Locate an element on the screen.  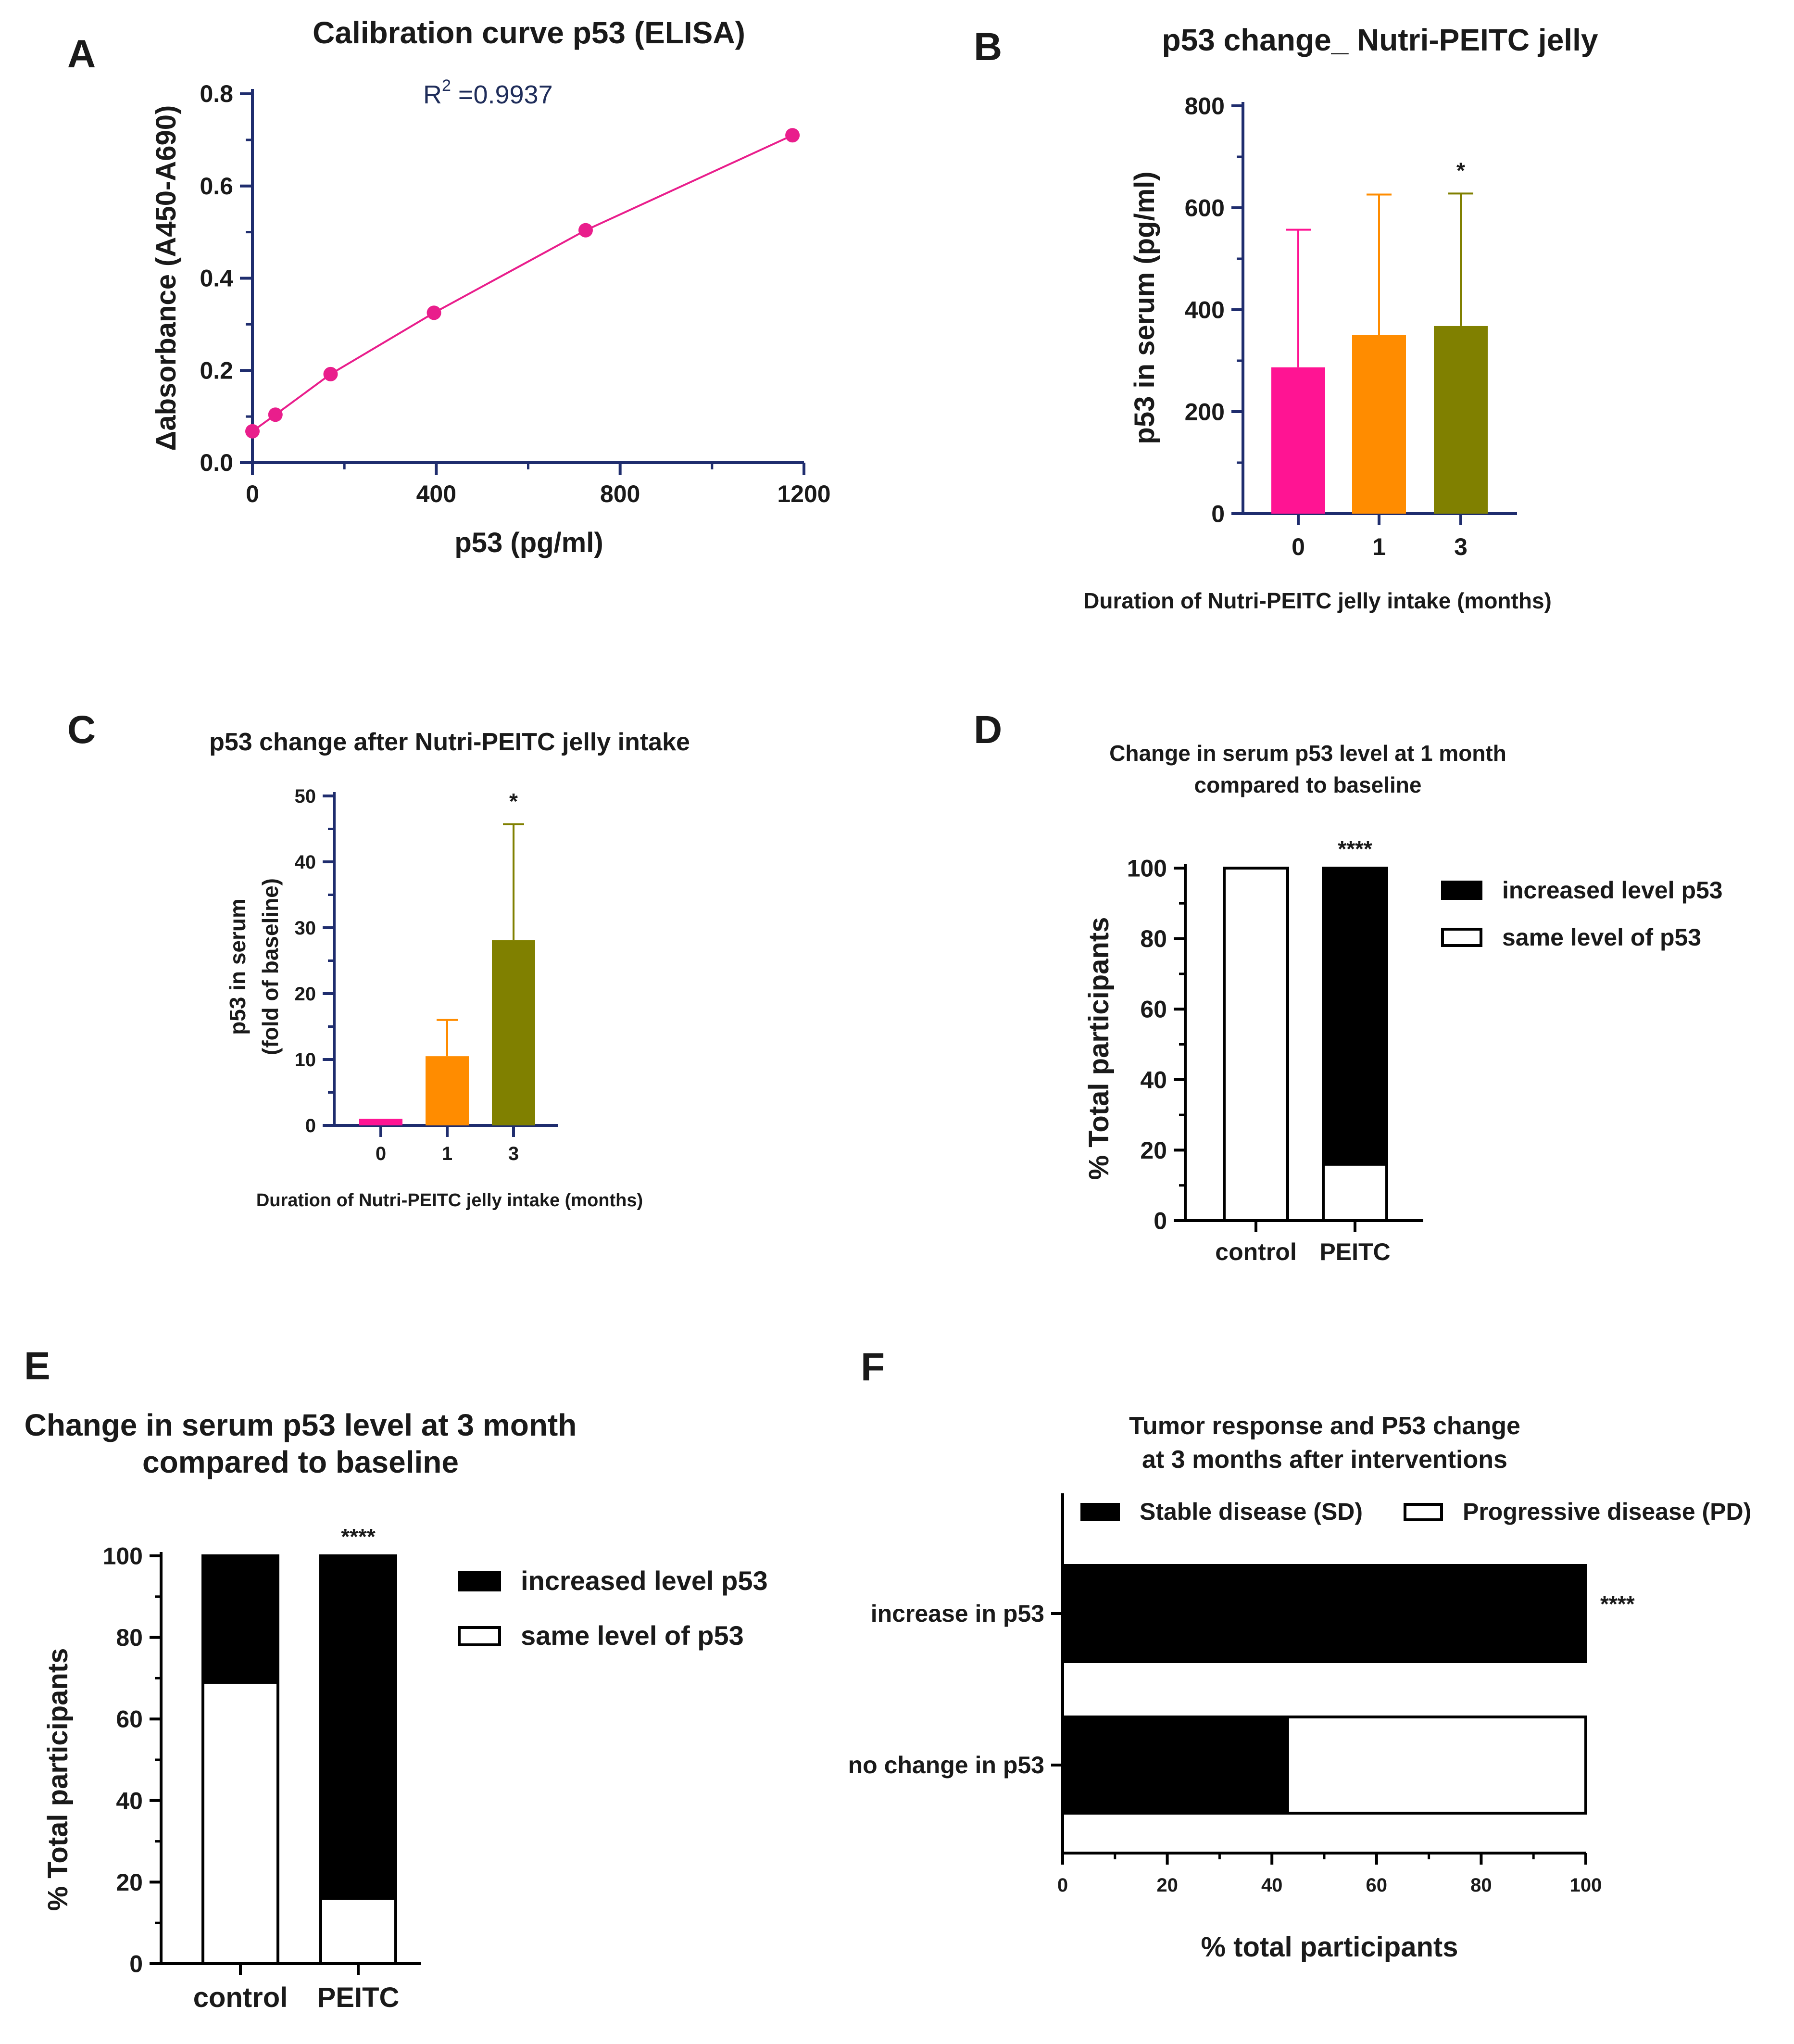
chart-b-marks: * is located at coordinates (1379, 336).